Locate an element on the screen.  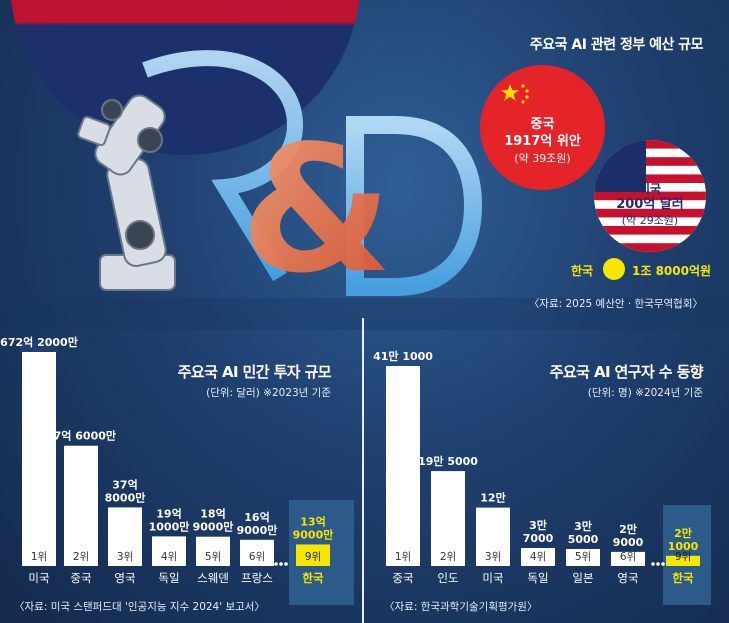
researcher-rank-2: 3위 is located at coordinates (493, 556).